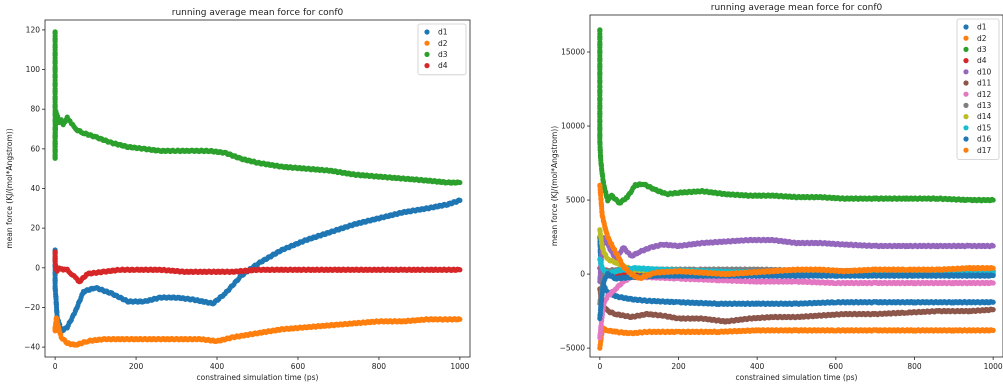 The width and height of the screenshot is (1003, 385). I want to click on series-d10, so click(796, 260).